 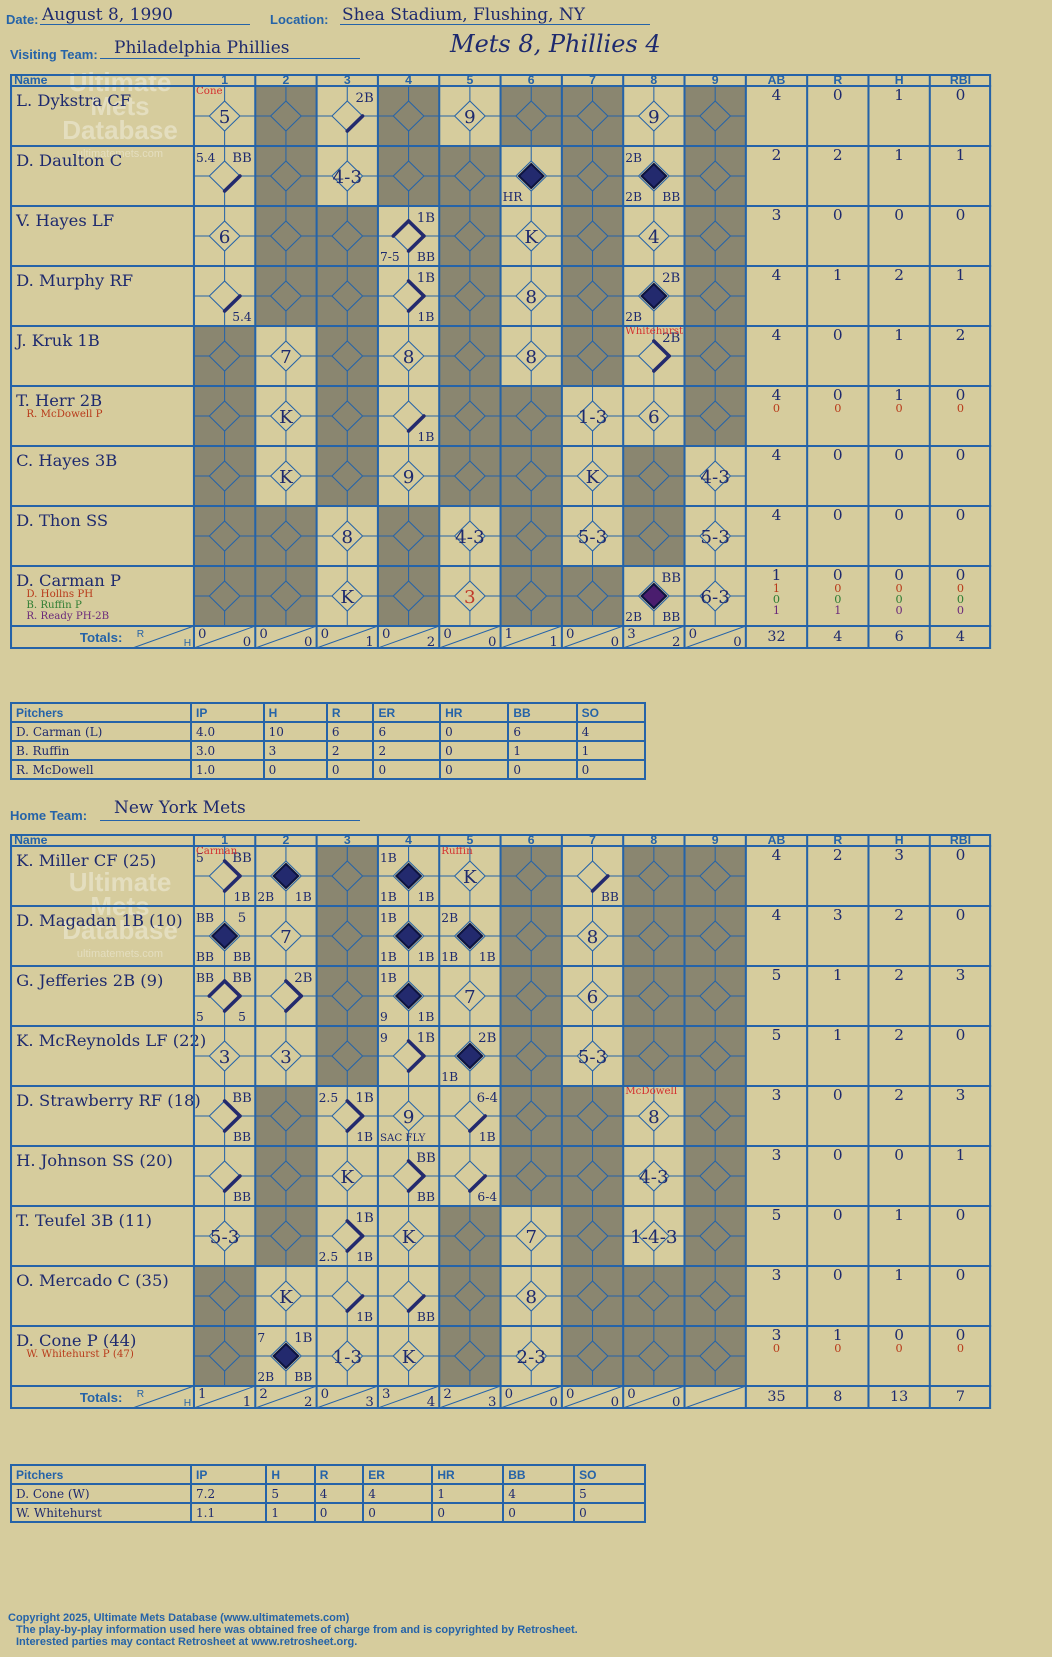 I want to click on inning-runs: 0, so click(x=386, y=634).